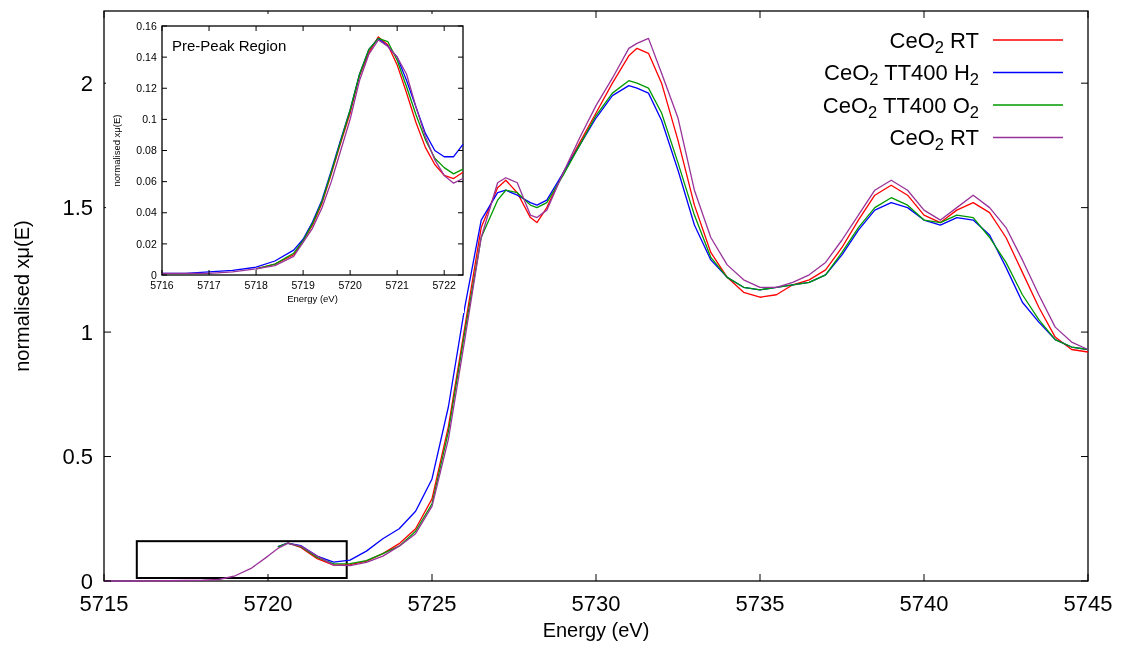  Describe the element at coordinates (162, 285) in the screenshot. I see `x-tick-label: 5716` at that location.